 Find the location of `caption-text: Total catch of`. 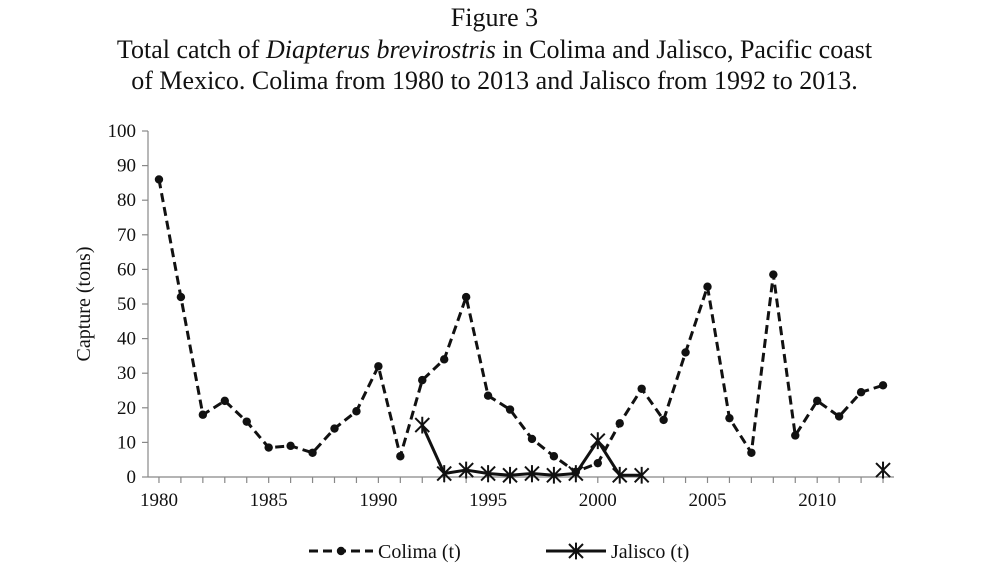

caption-text: Total catch of is located at coordinates (191, 49).